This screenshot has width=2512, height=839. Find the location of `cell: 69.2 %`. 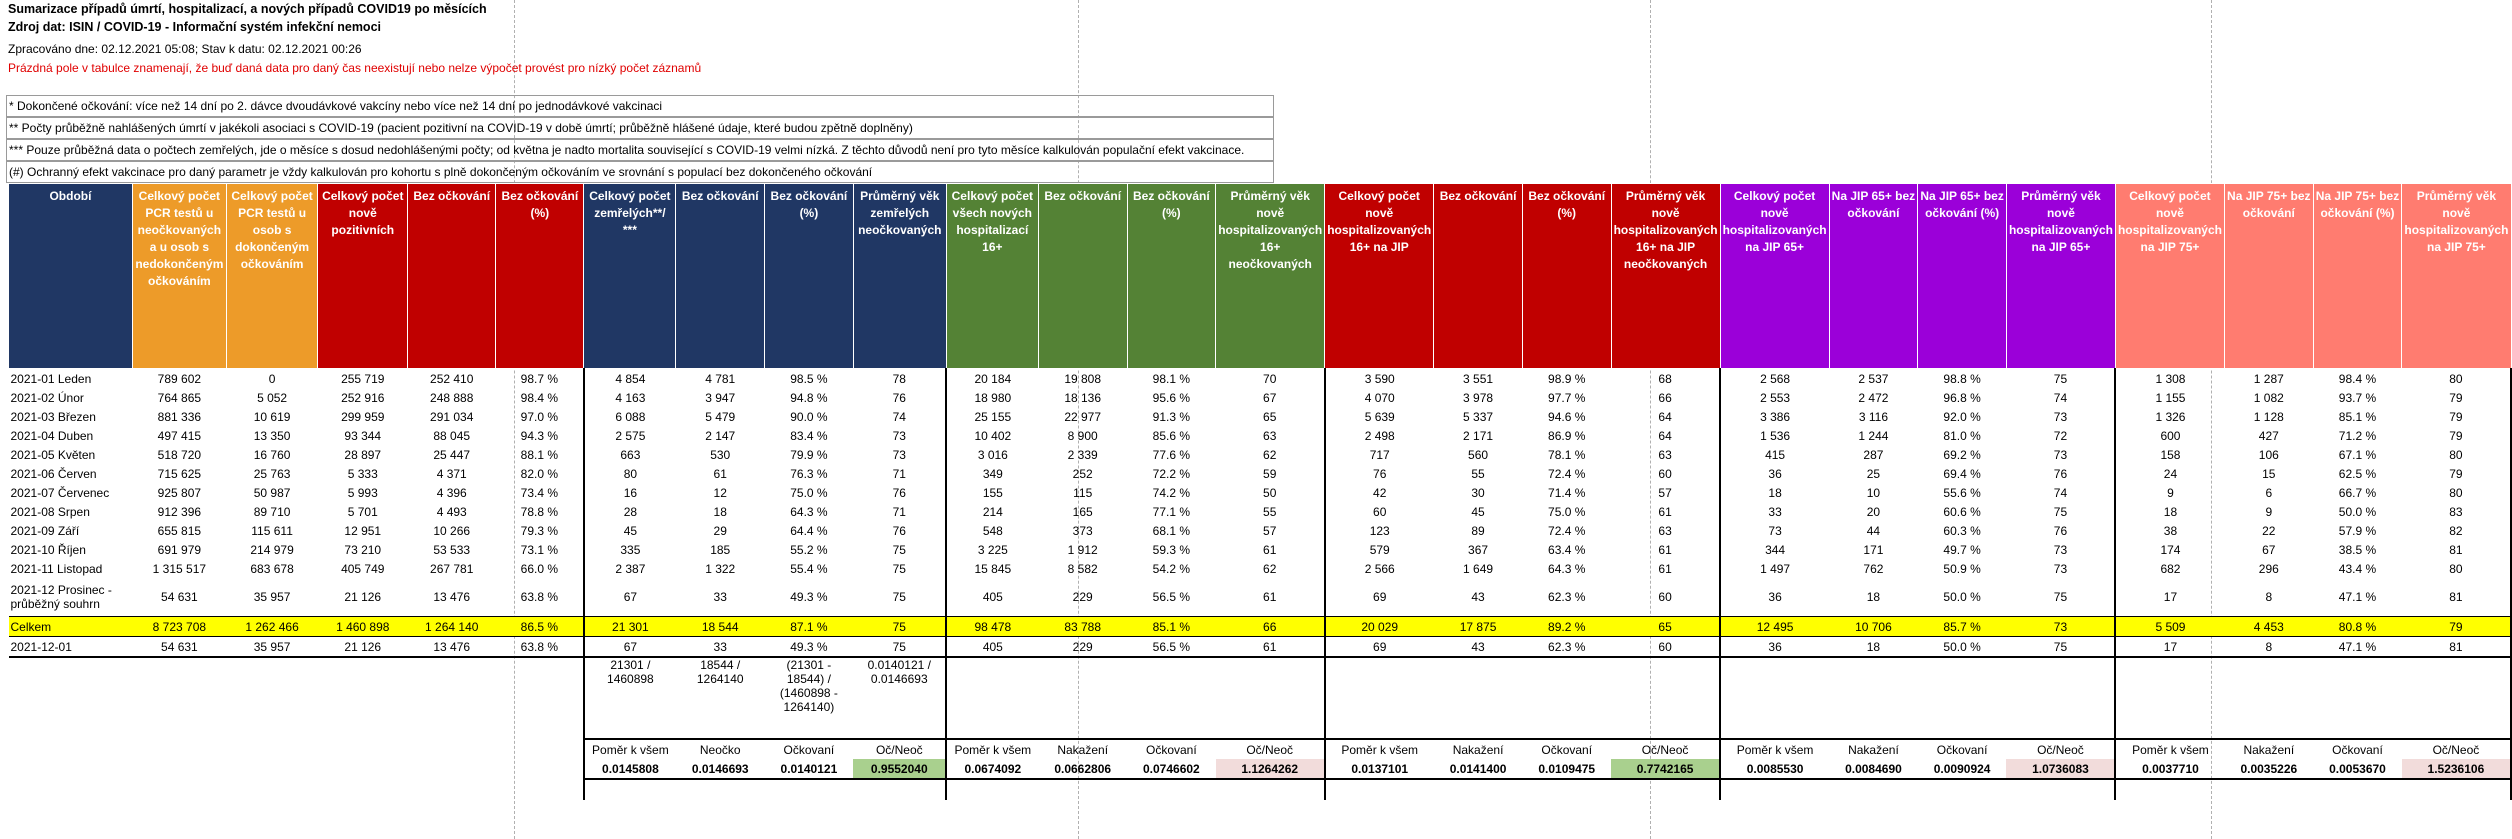

cell: 69.2 % is located at coordinates (1962, 454).